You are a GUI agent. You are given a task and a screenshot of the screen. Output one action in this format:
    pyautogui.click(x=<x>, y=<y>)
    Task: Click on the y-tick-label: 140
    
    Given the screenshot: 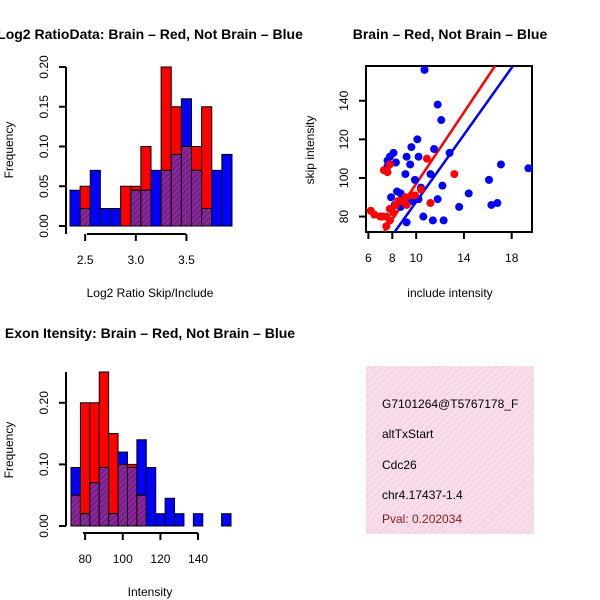 What is the action you would take?
    pyautogui.click(x=344, y=100)
    